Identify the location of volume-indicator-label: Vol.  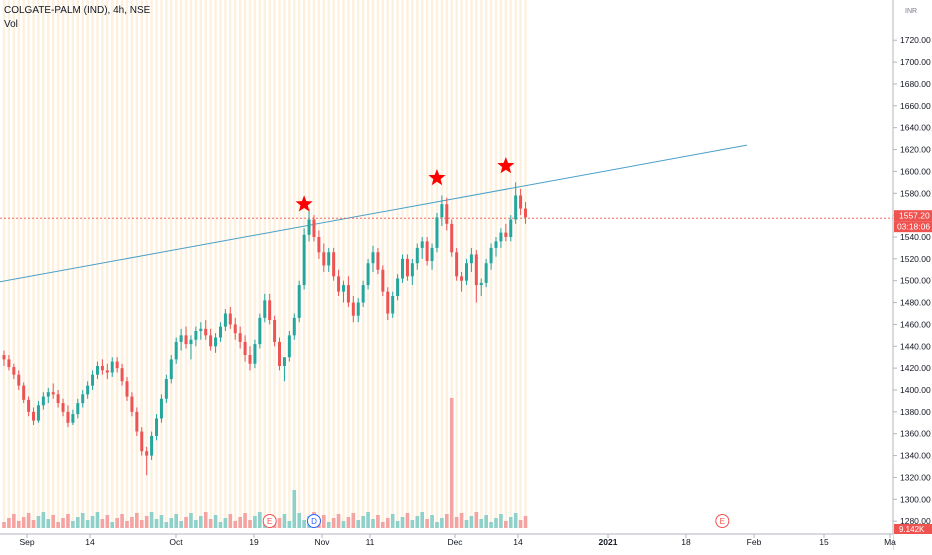
(11, 24).